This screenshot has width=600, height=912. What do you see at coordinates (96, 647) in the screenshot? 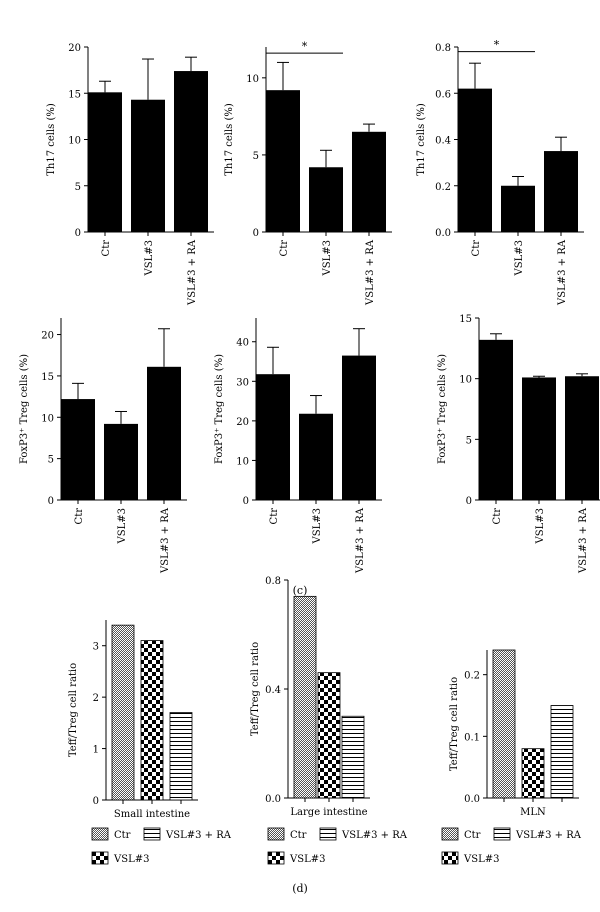
I see `y-tick-label: 3` at bounding box center [96, 647].